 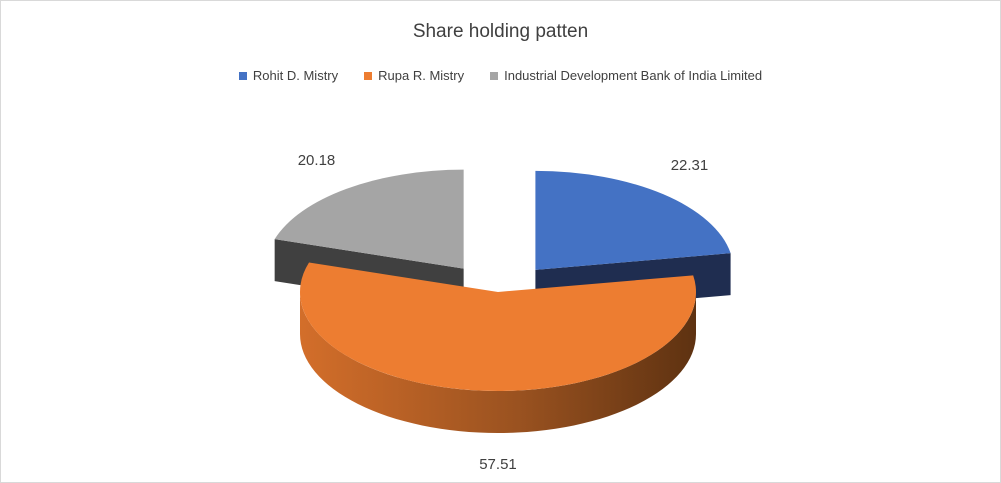 What do you see at coordinates (242, 75) in the screenshot?
I see `legend-swatch-rohit` at bounding box center [242, 75].